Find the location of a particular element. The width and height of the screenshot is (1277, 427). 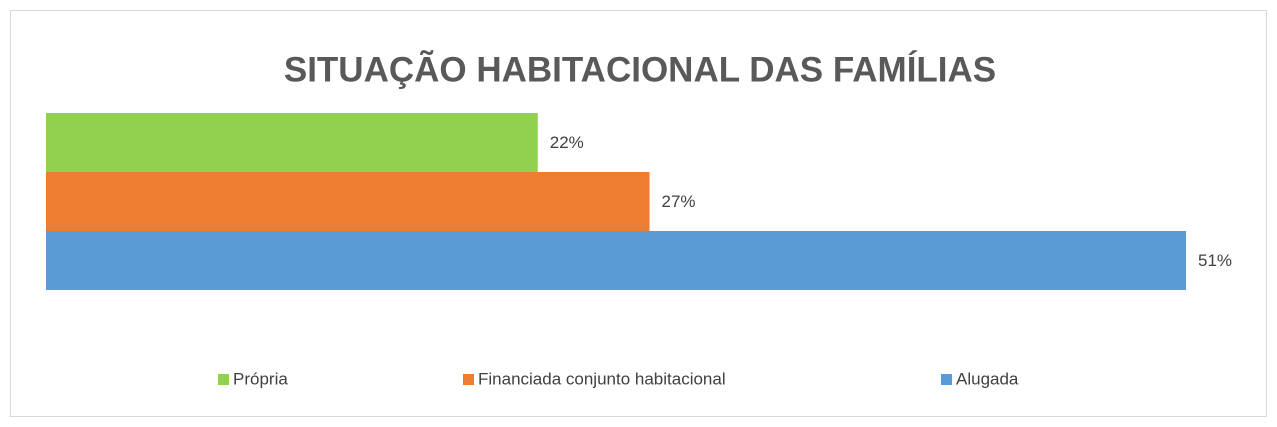

legend-label: Alugada is located at coordinates (987, 378).